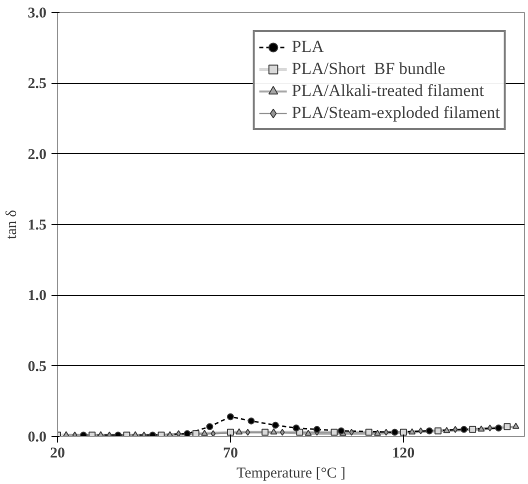 The height and width of the screenshot is (484, 528). What do you see at coordinates (12, 225) in the screenshot?
I see `y-axis-title: tan δ` at bounding box center [12, 225].